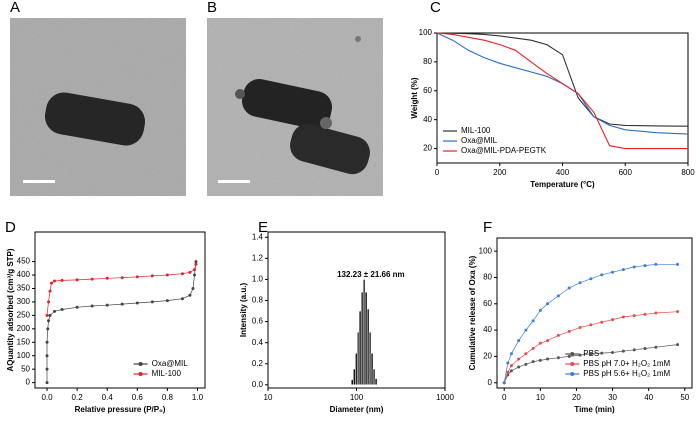  I want to click on panel-label: A, so click(15, 8).